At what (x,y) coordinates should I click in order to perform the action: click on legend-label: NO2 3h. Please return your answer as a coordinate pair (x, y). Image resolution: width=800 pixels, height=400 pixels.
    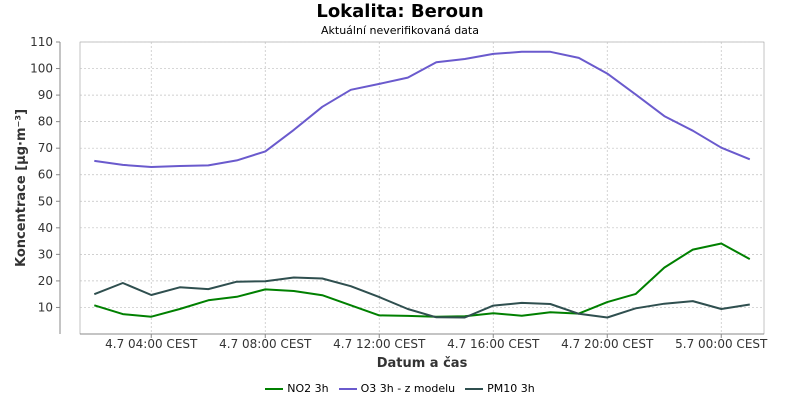
    Looking at the image, I should click on (308, 388).